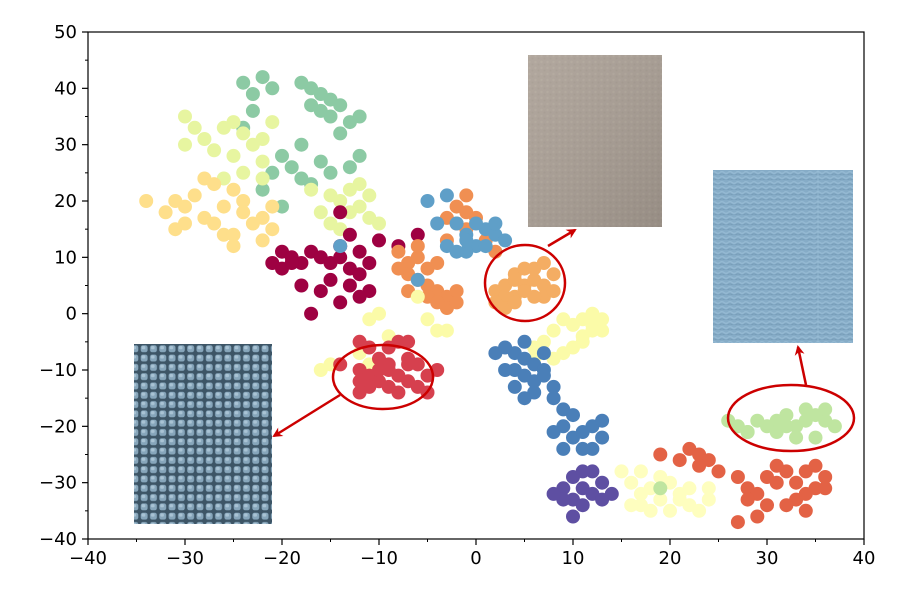 This screenshot has height=600, width=899. What do you see at coordinates (864, 558) in the screenshot?
I see `x-tick-label: 40` at bounding box center [864, 558].